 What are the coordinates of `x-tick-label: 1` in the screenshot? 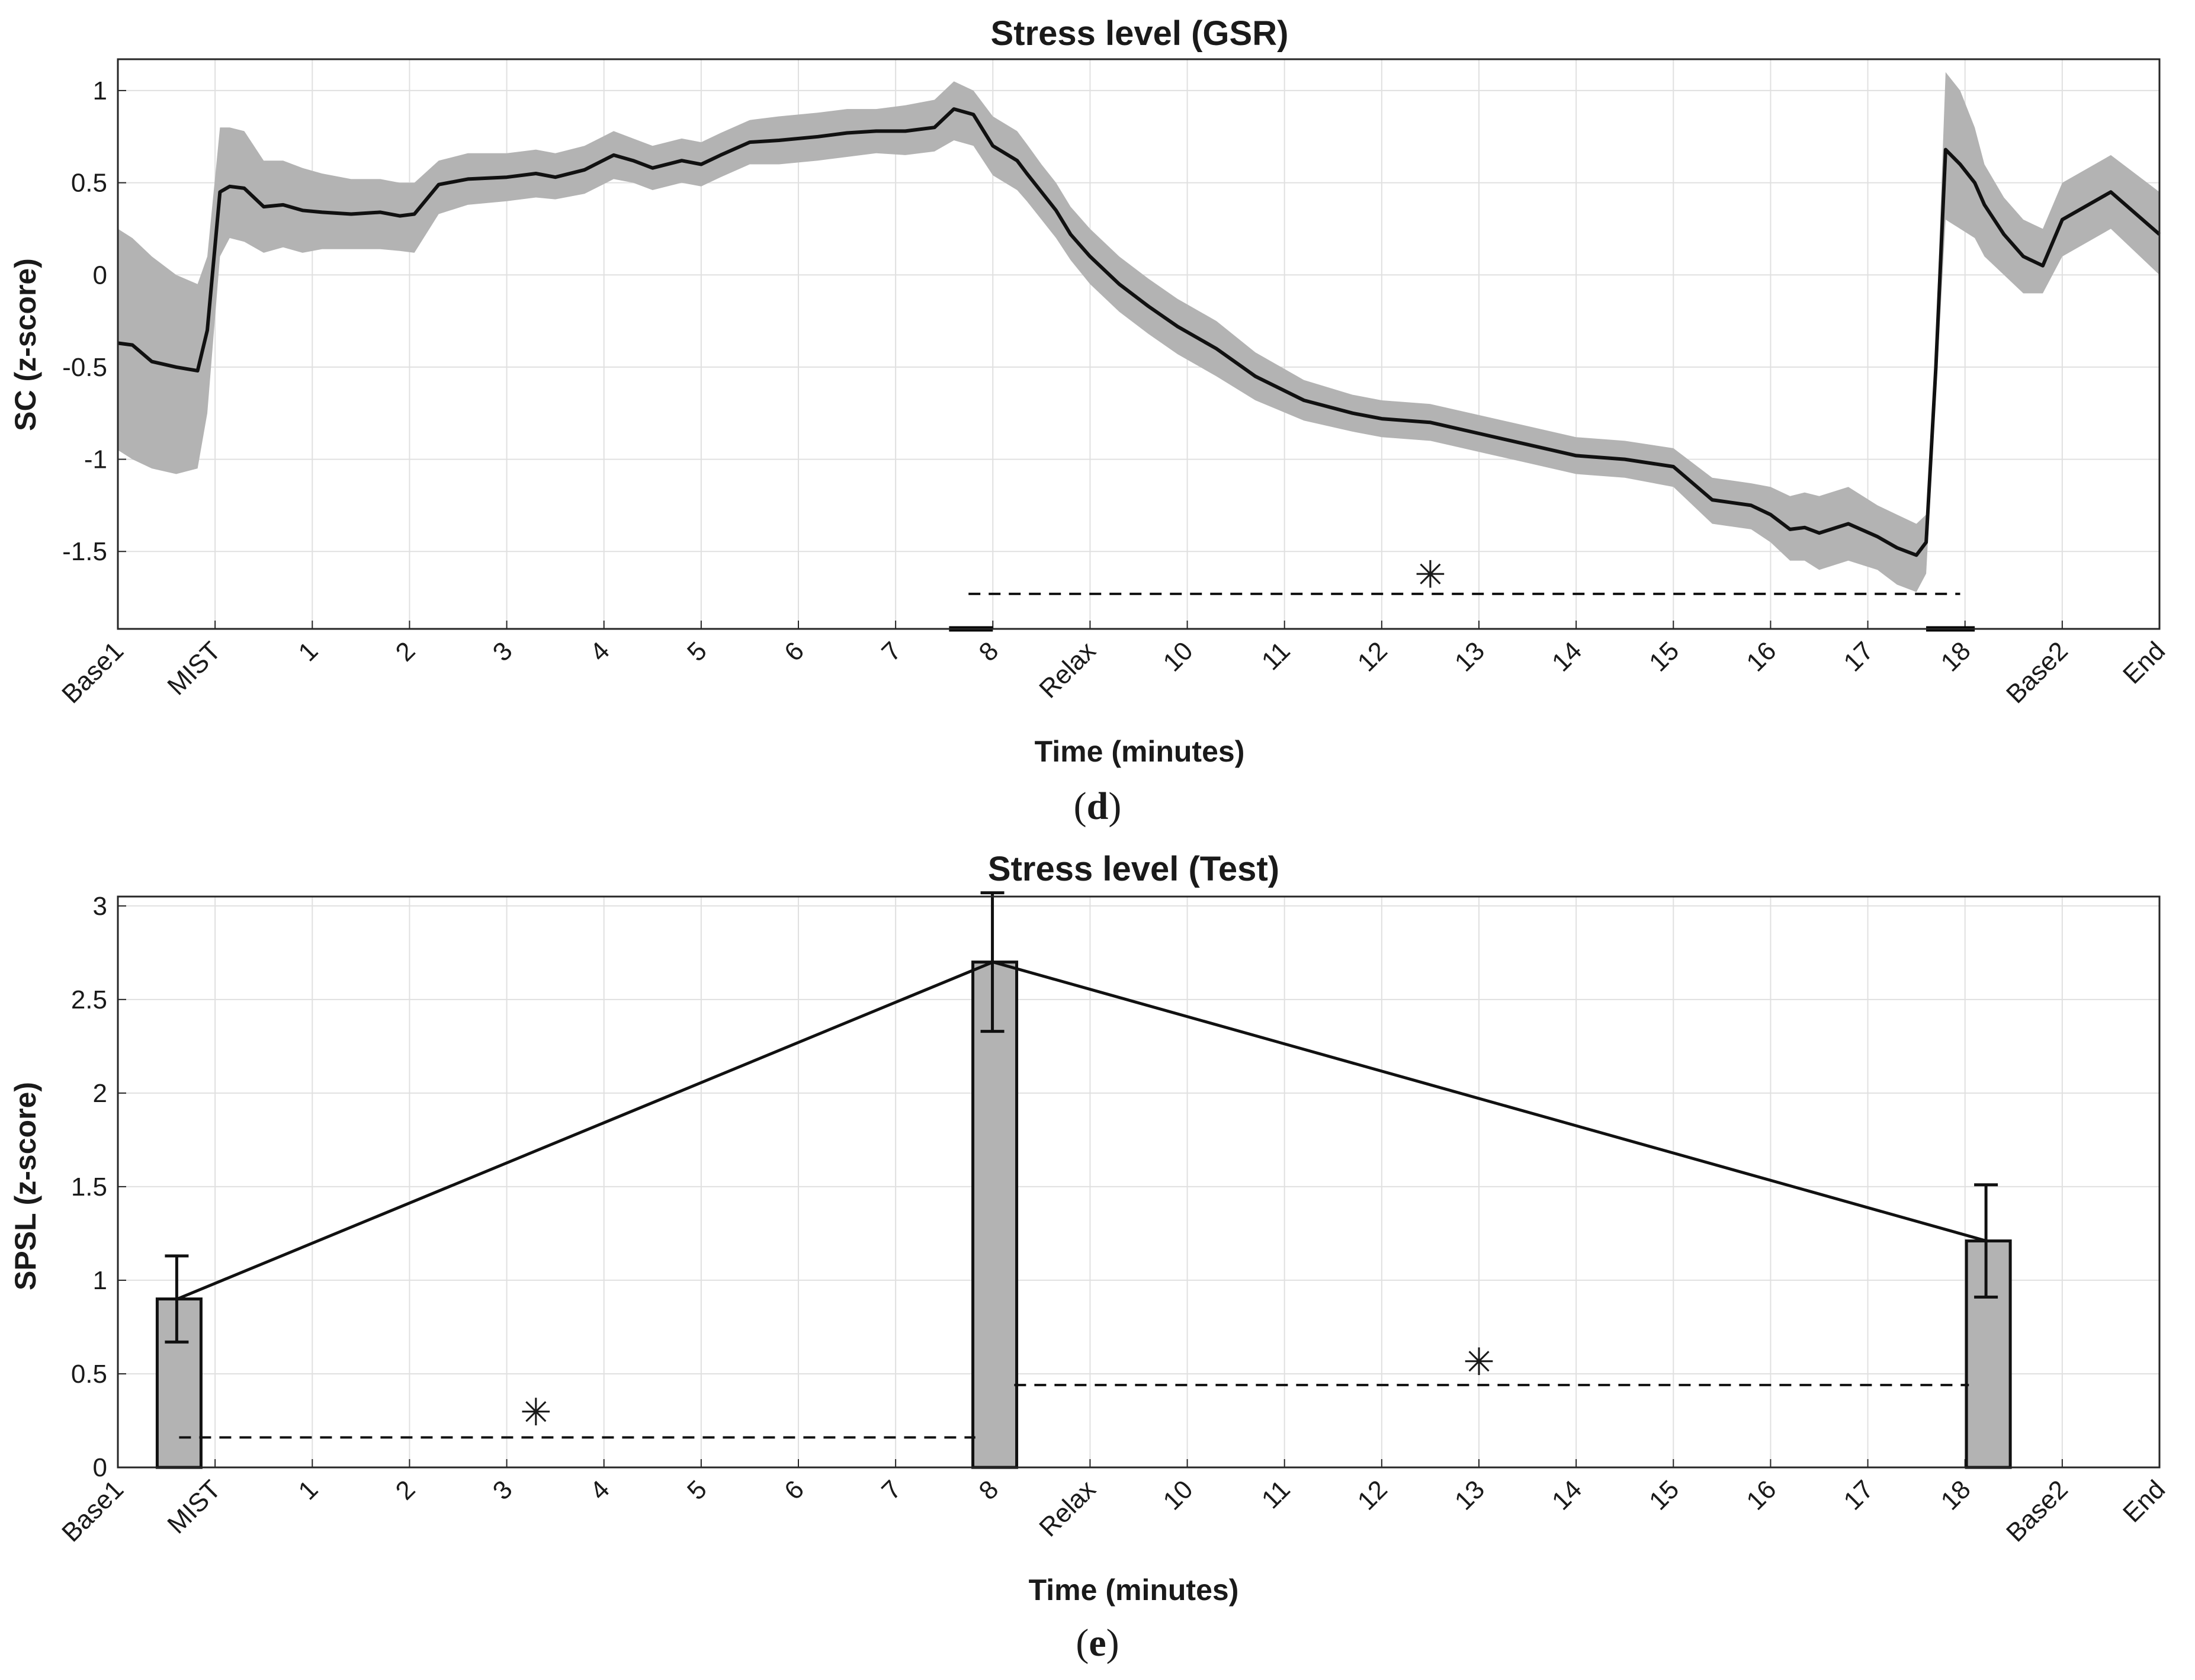 It's located at (308, 1490).